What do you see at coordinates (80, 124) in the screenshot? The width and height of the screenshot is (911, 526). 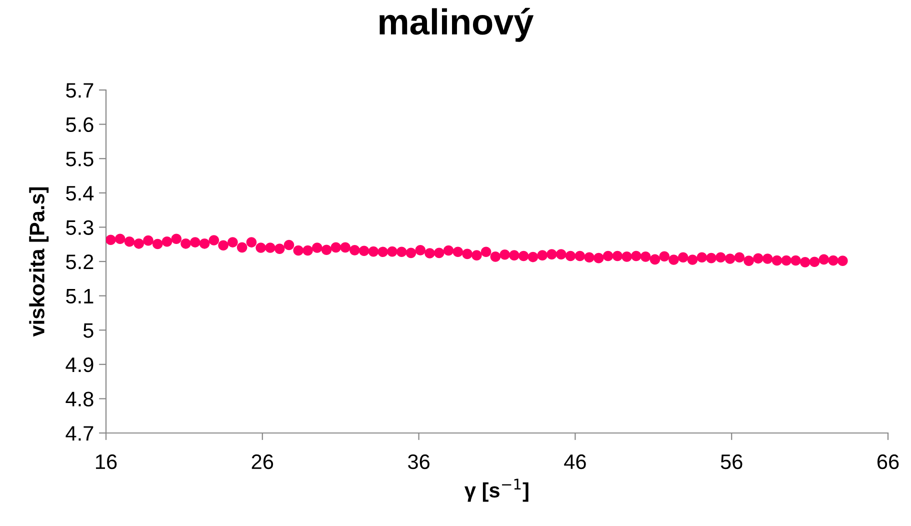 I see `y-tick-label: 5.6` at bounding box center [80, 124].